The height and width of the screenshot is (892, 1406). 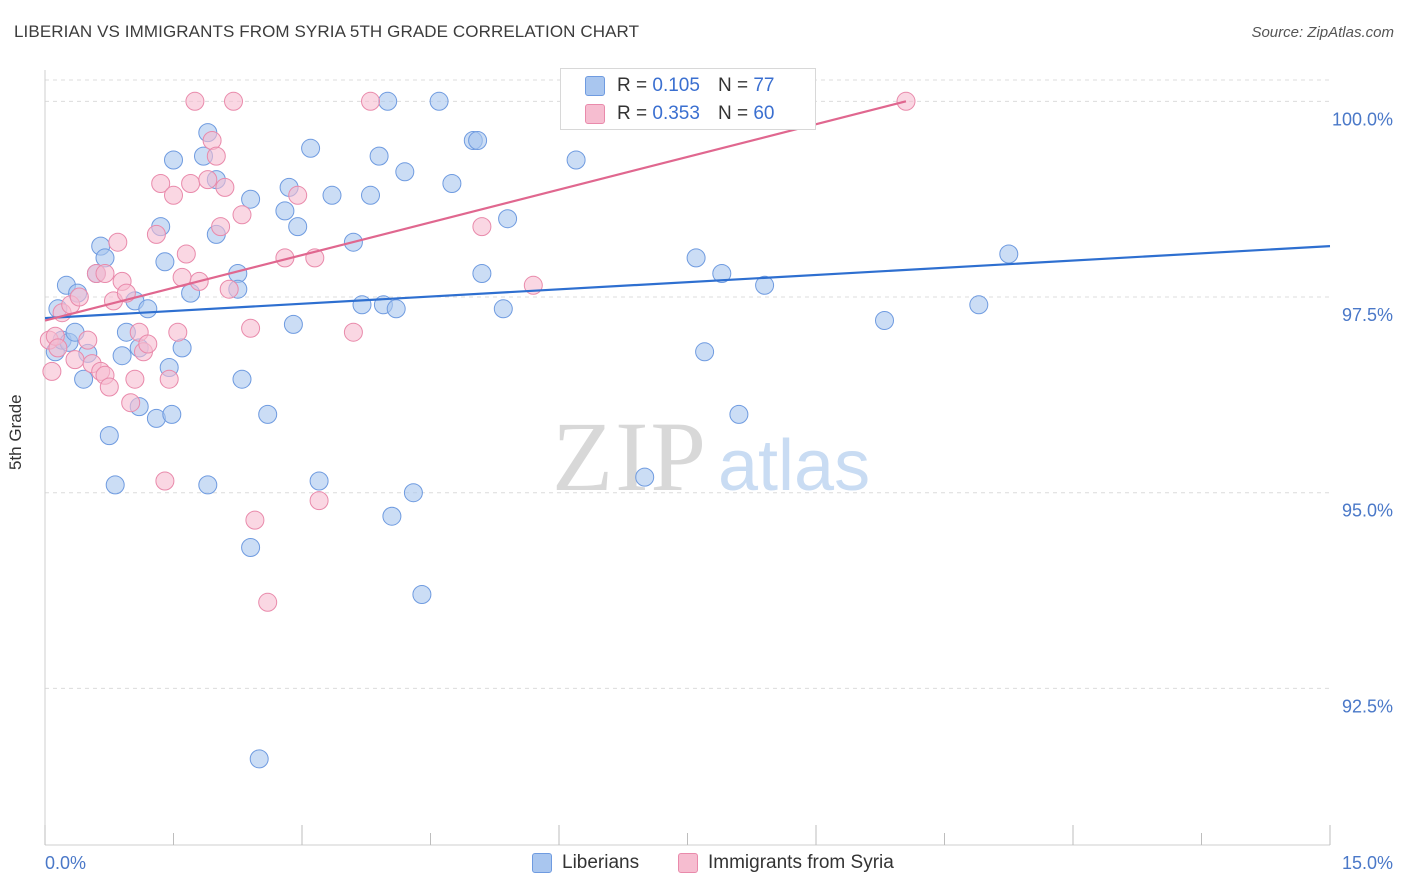 What do you see at coordinates (601, 862) in the screenshot?
I see `legend-label-liberians: Liberians` at bounding box center [601, 862].